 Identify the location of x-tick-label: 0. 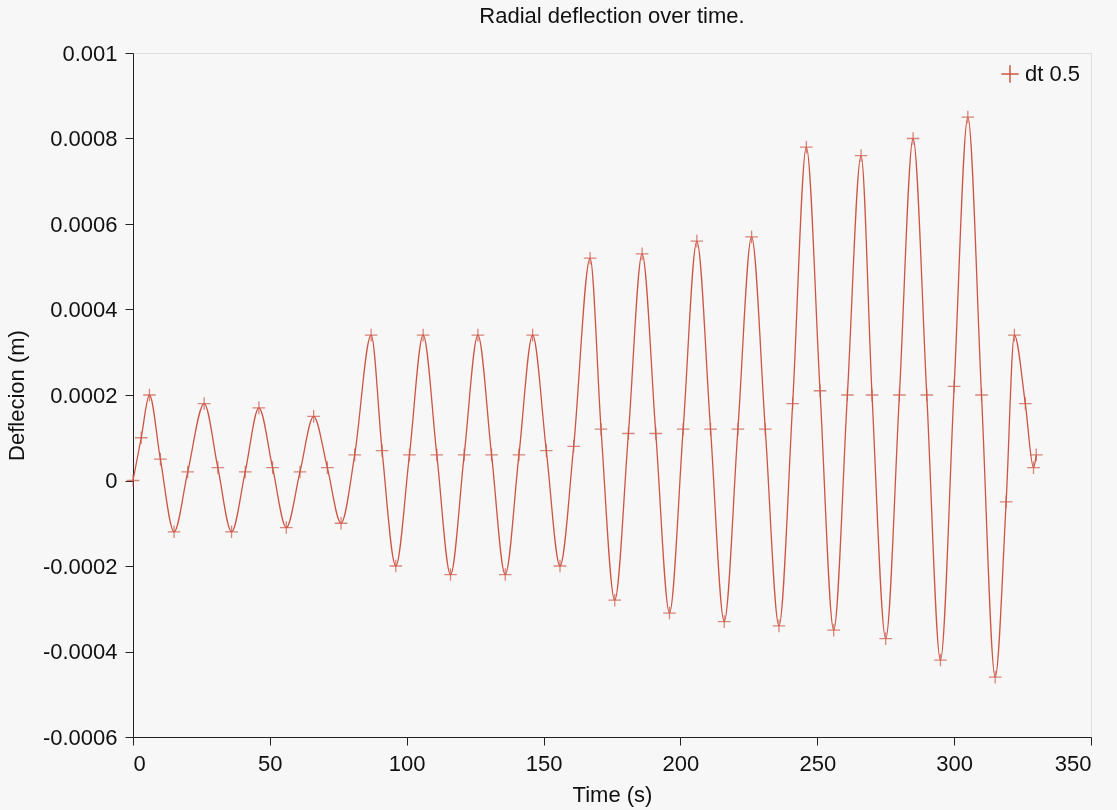
(139, 763).